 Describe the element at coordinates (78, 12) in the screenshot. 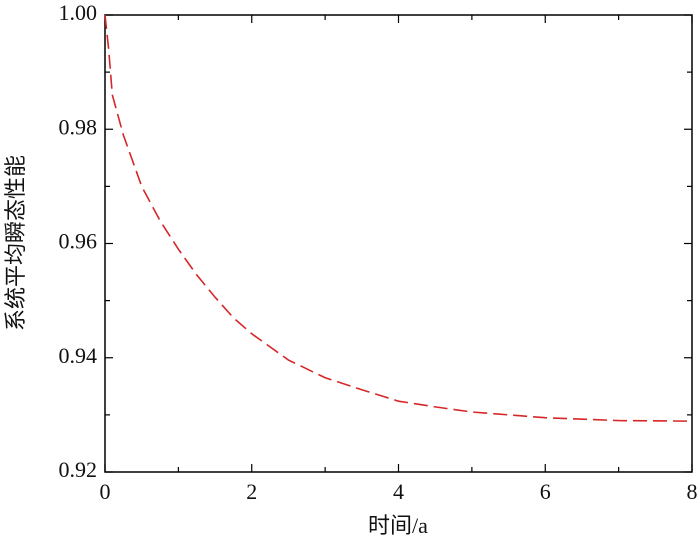

I see `y-tick-label: 1.00` at that location.